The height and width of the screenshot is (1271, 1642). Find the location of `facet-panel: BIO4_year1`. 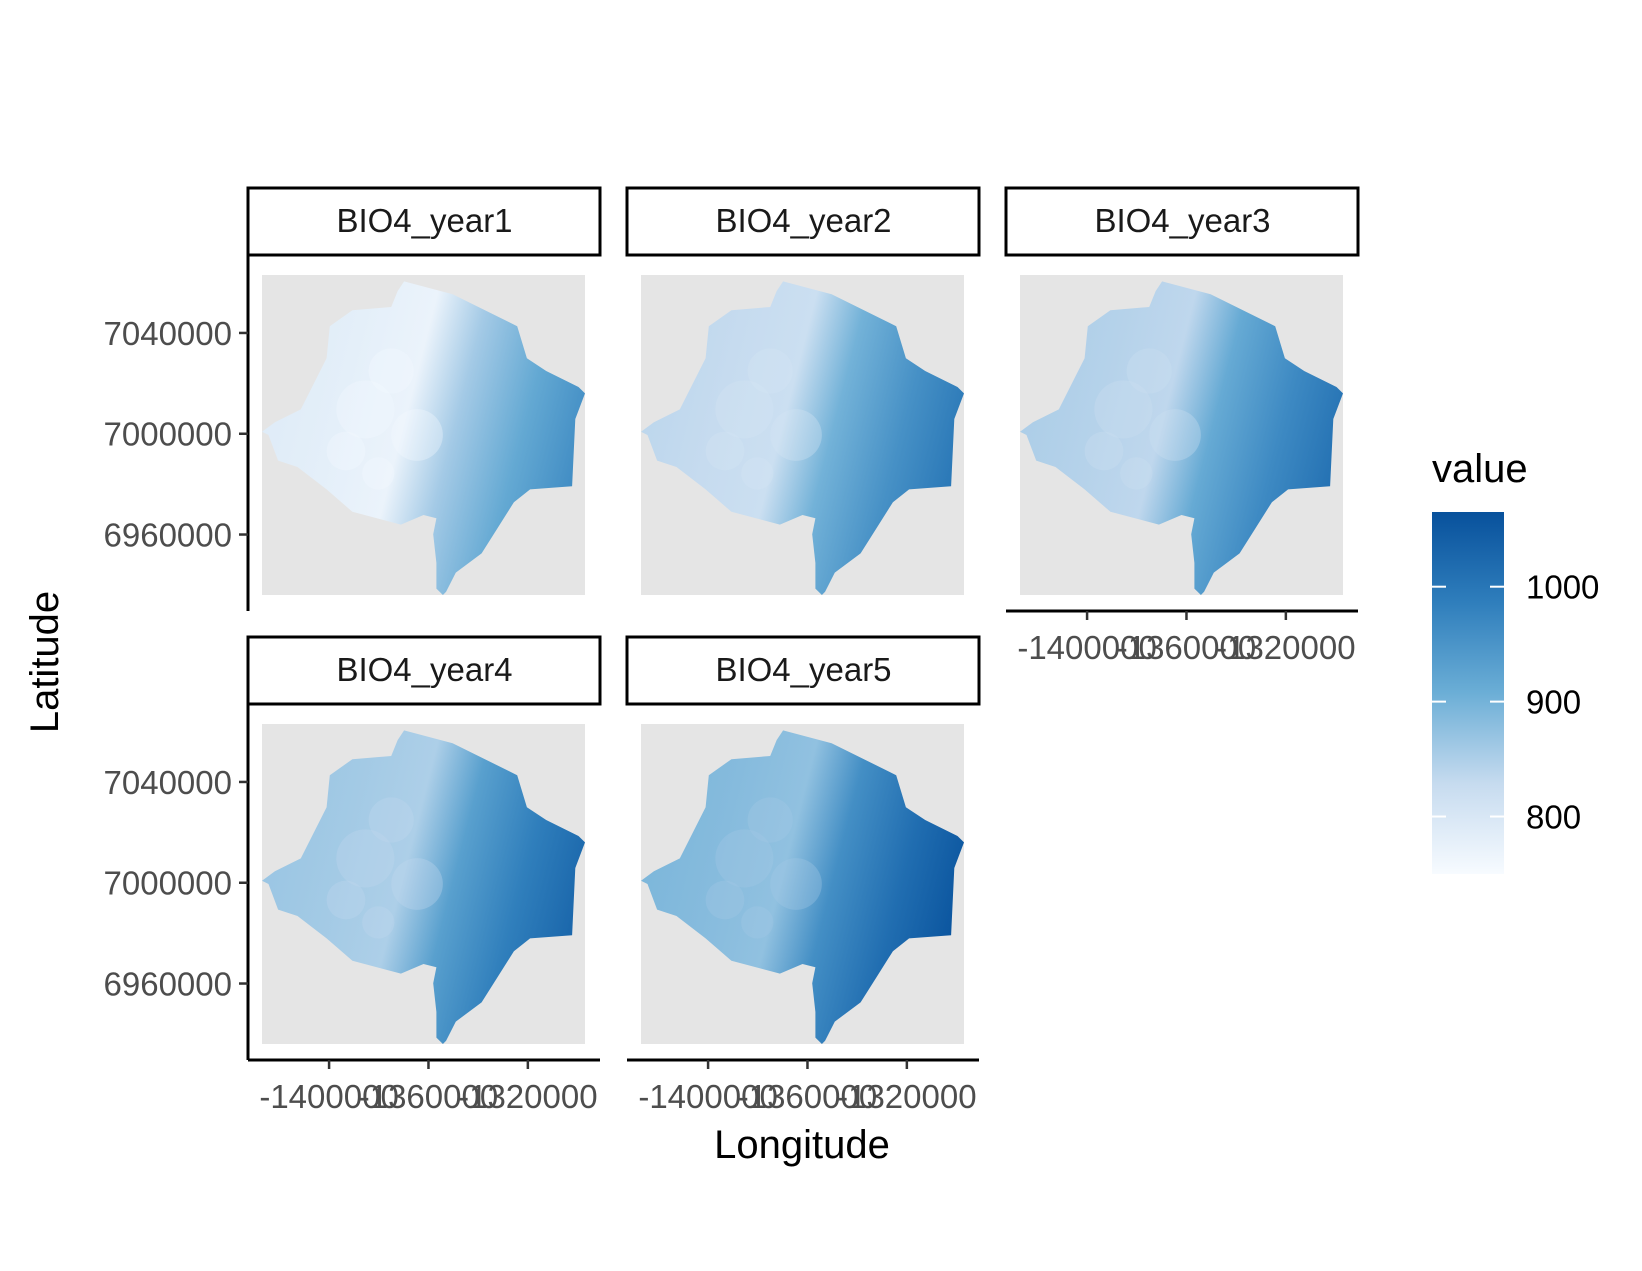

facet-panel: BIO4_year1 is located at coordinates (424, 390).